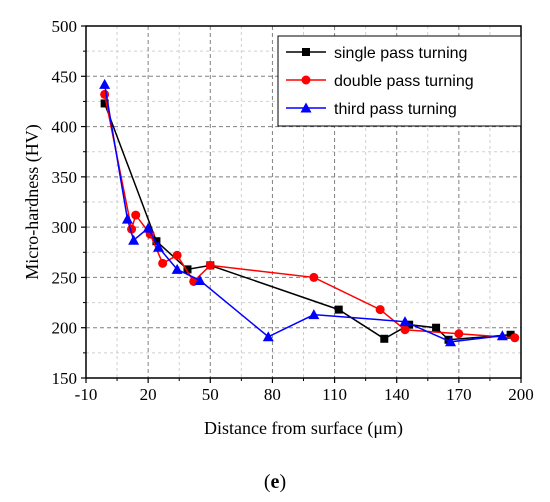  Describe the element at coordinates (397, 394) in the screenshot. I see `x-tick-label: 140` at that location.